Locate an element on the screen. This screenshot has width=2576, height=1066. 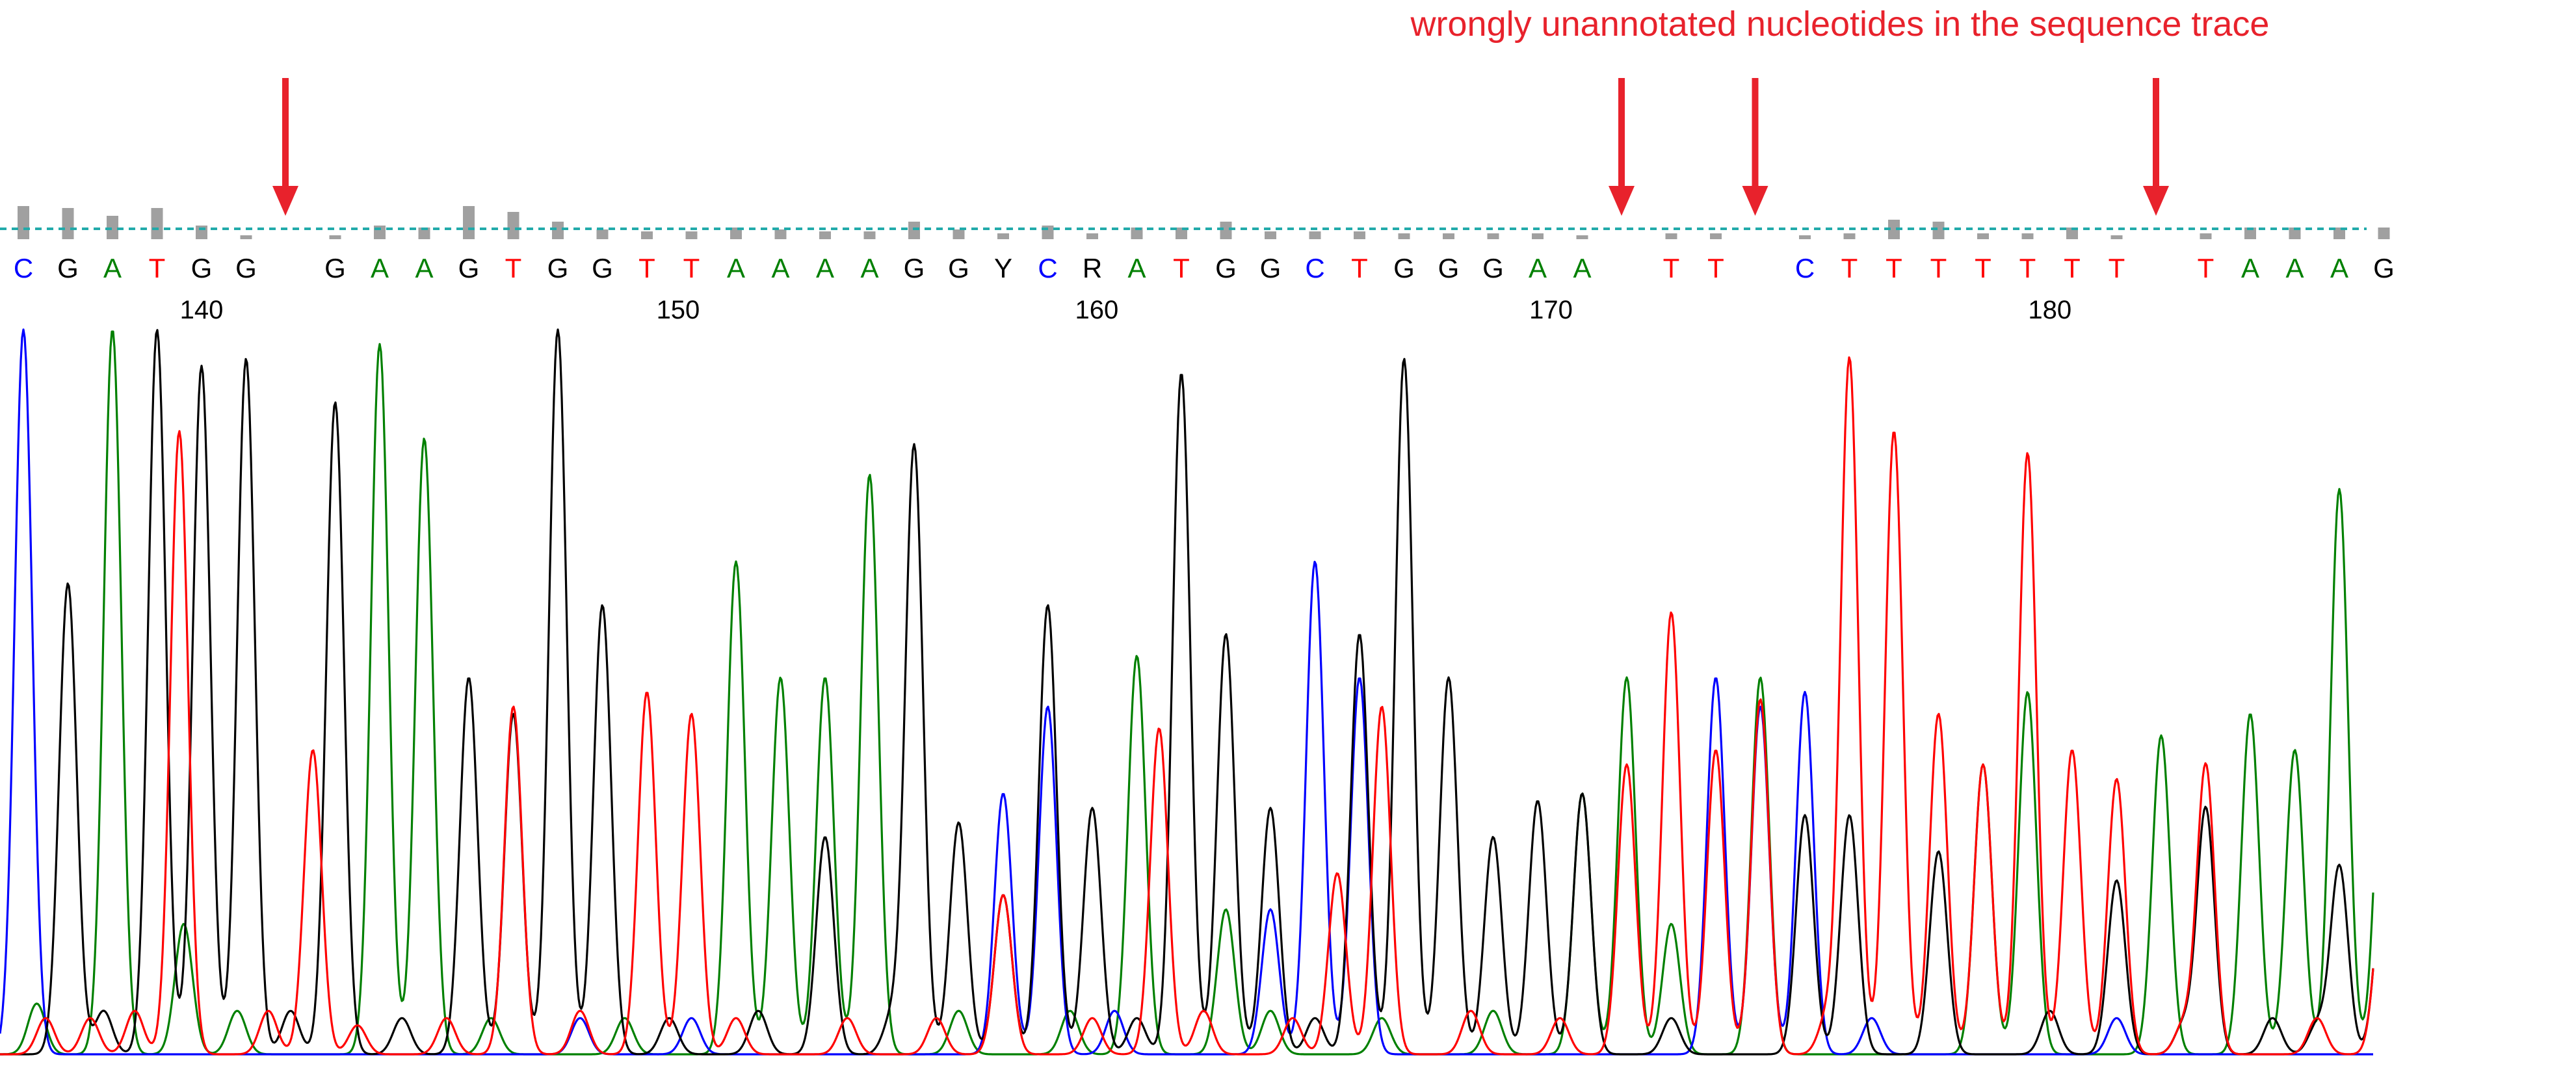
annotation-arrows is located at coordinates (1220, 147).